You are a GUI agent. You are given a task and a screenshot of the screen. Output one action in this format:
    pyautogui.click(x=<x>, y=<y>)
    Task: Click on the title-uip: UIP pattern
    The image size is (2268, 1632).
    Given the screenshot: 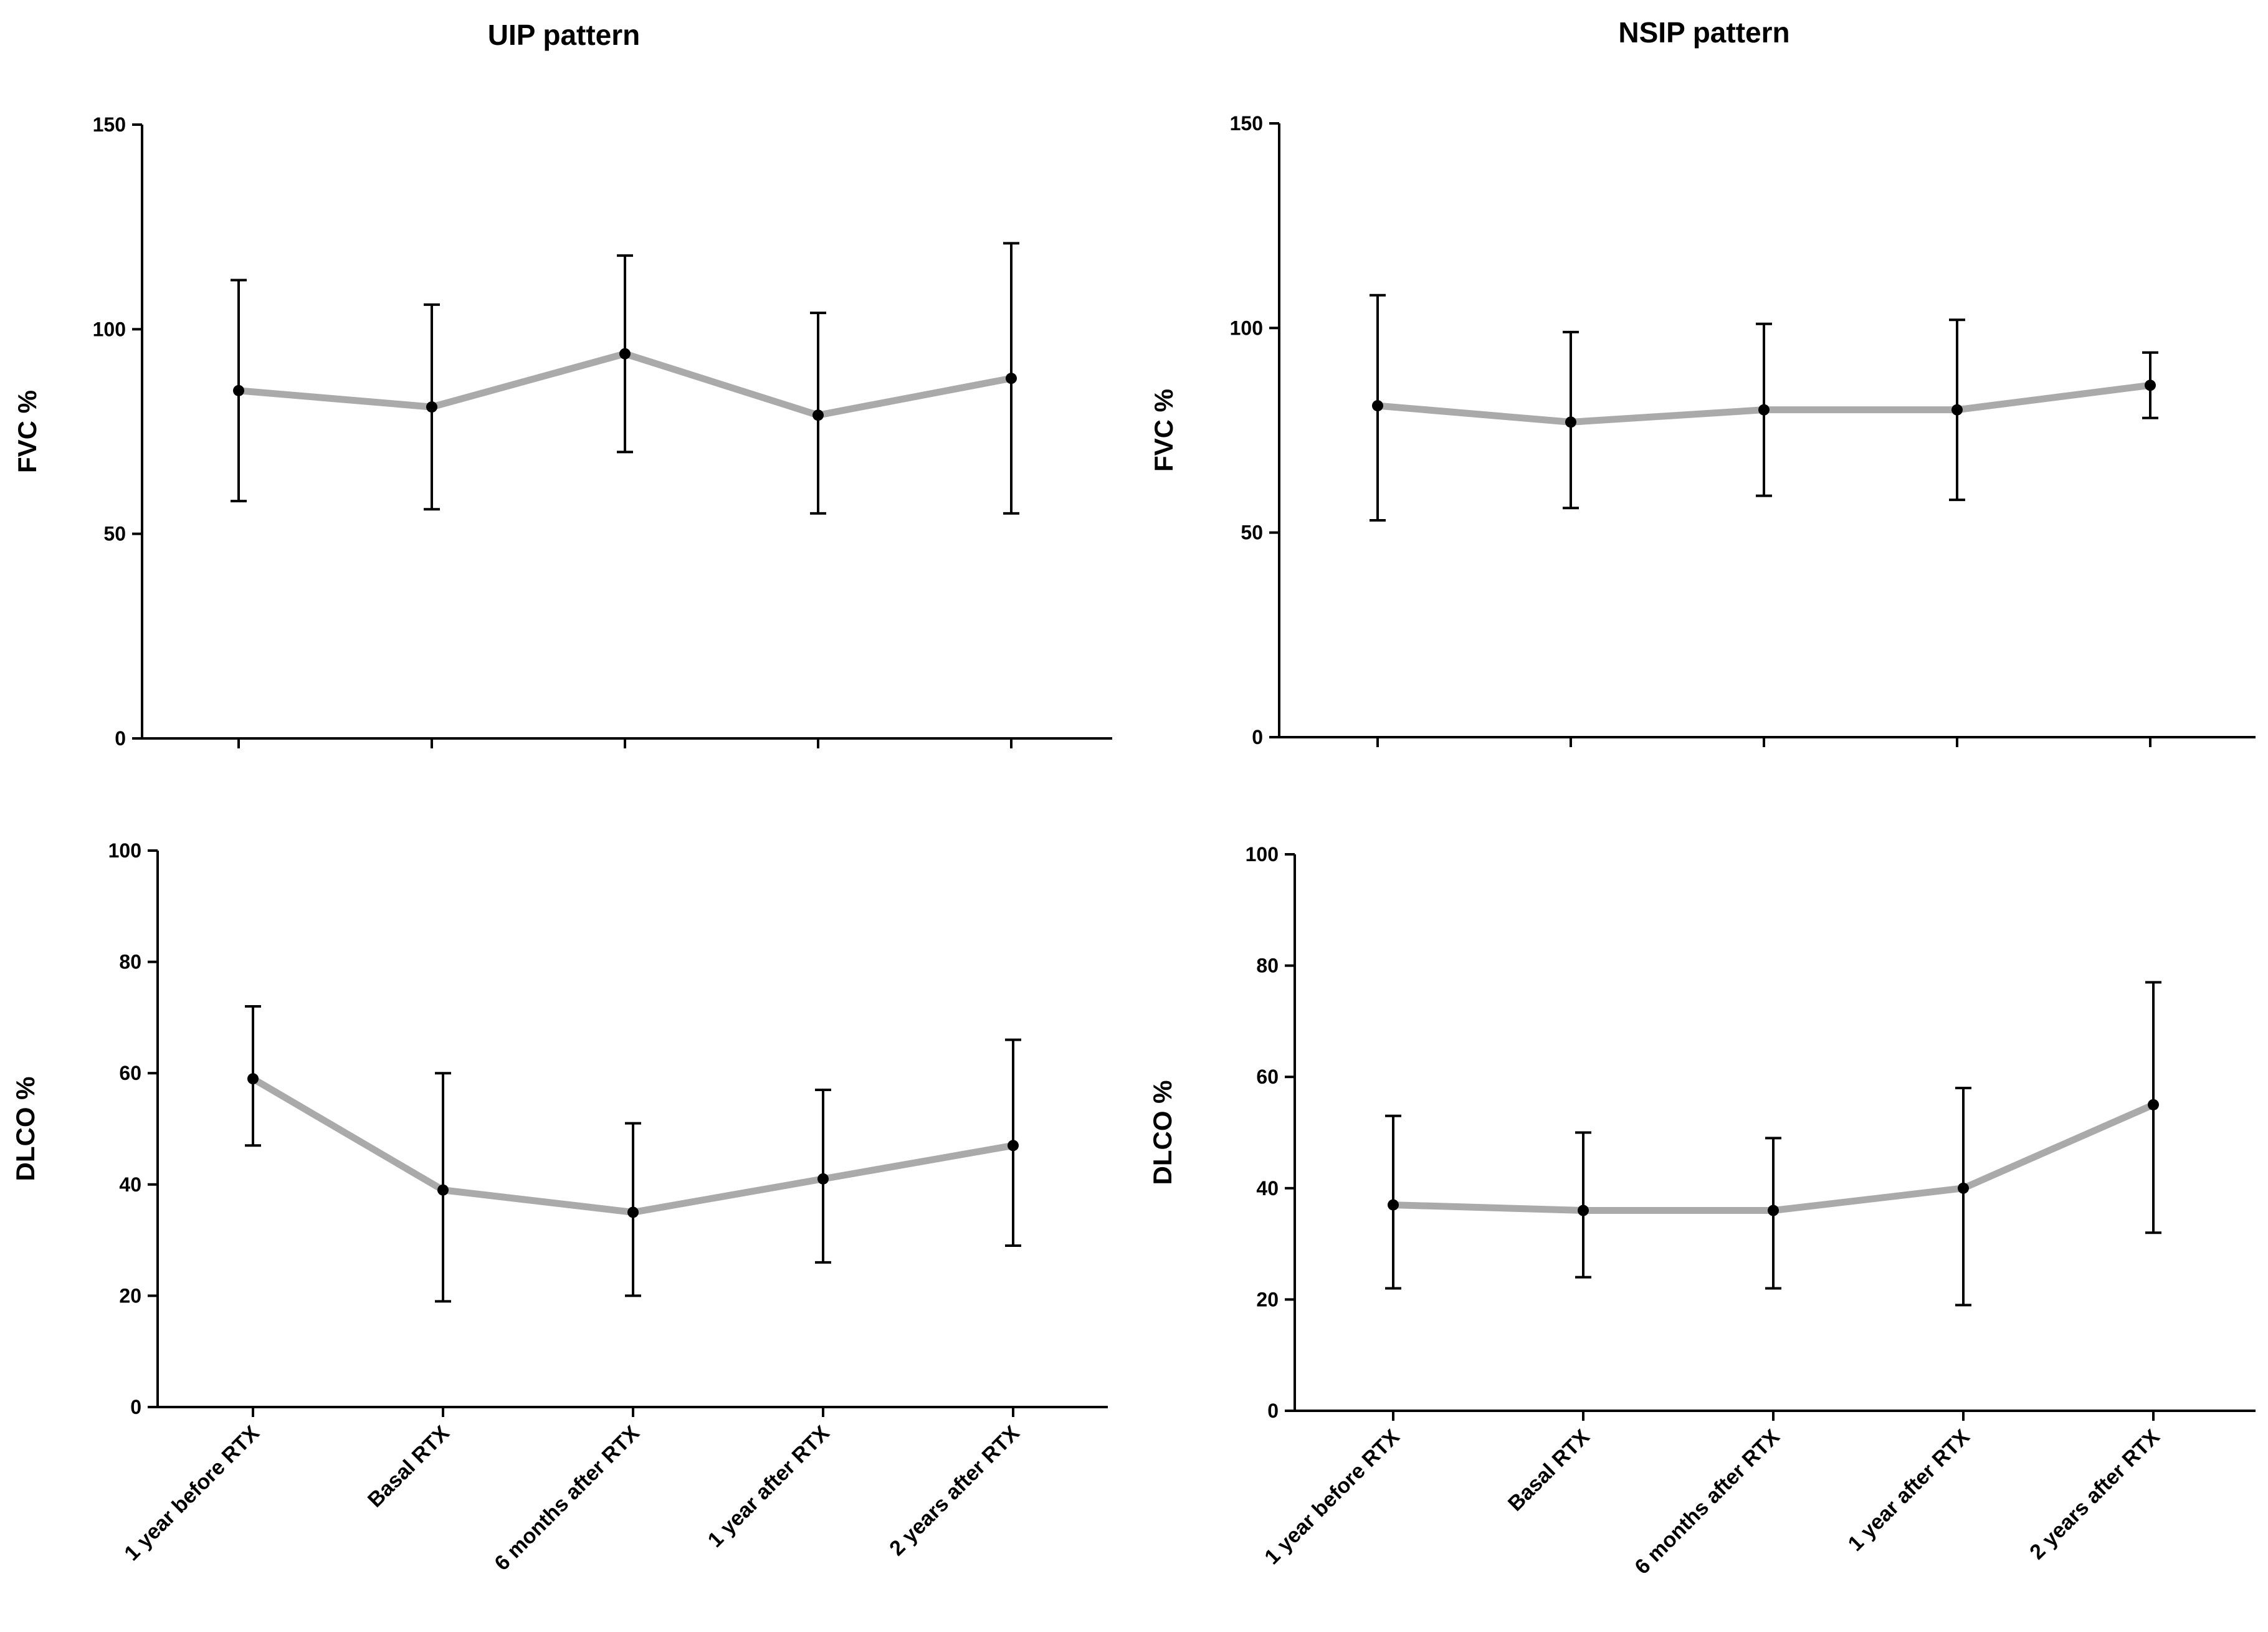 What is the action you would take?
    pyautogui.click(x=564, y=35)
    